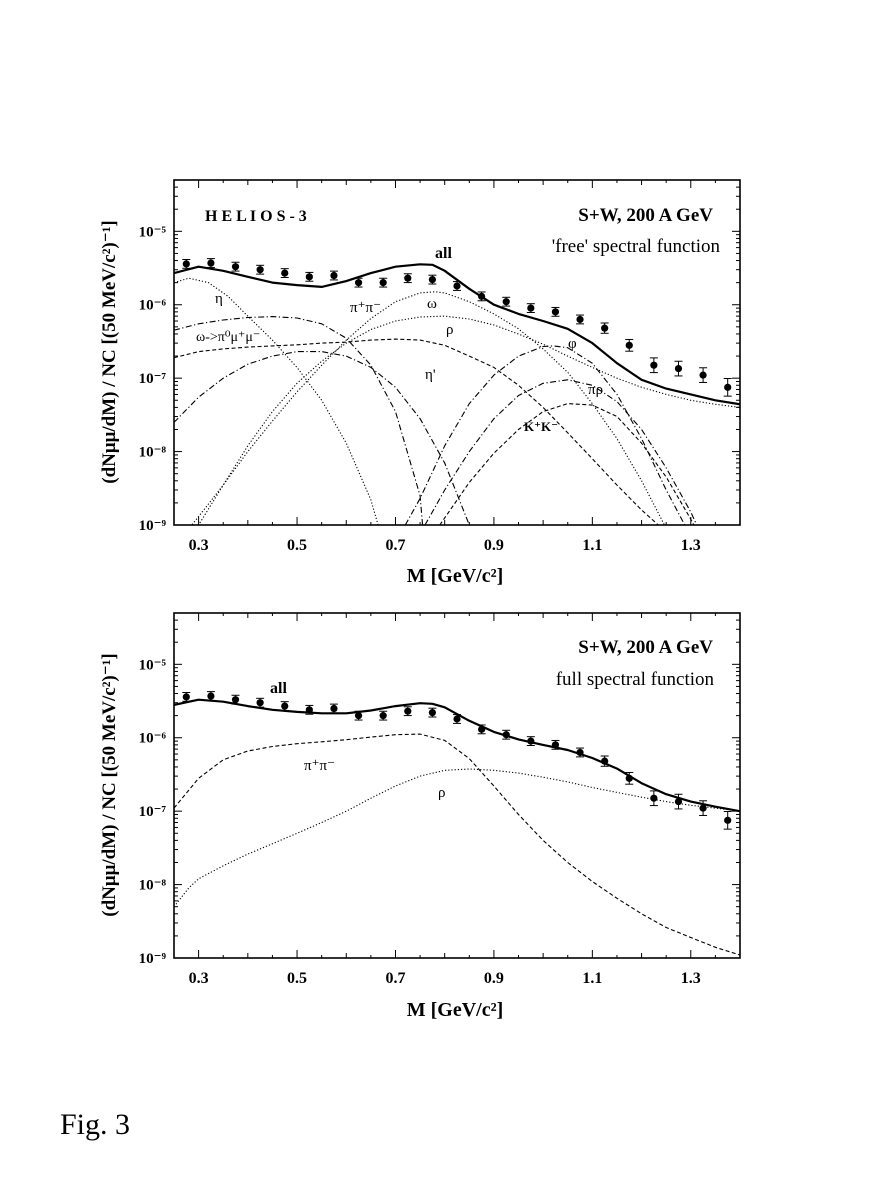 This screenshot has width=872, height=1199. What do you see at coordinates (636, 246) in the screenshot?
I see `top-subtitle: 'free' spectral function` at bounding box center [636, 246].